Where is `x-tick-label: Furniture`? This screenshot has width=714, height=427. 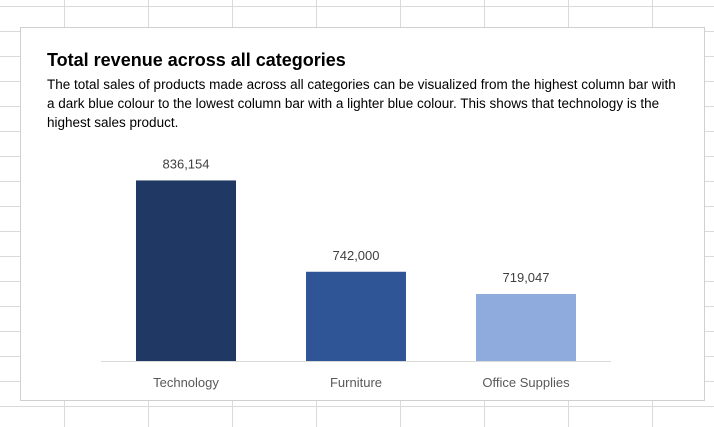
x-tick-label: Furniture is located at coordinates (356, 382).